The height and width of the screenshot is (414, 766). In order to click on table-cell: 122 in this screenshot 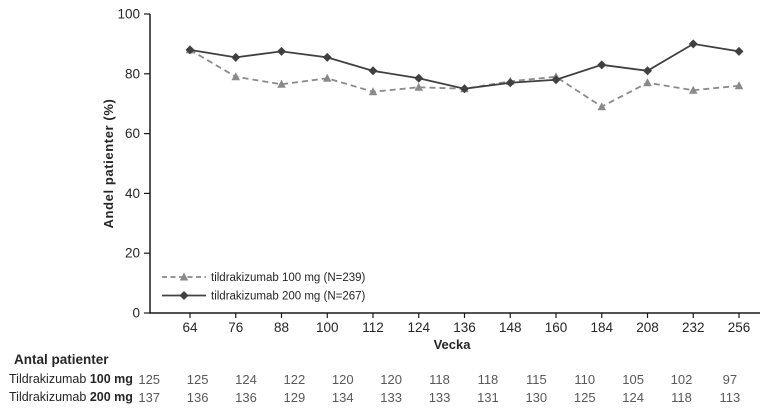, I will do `click(294, 379)`.